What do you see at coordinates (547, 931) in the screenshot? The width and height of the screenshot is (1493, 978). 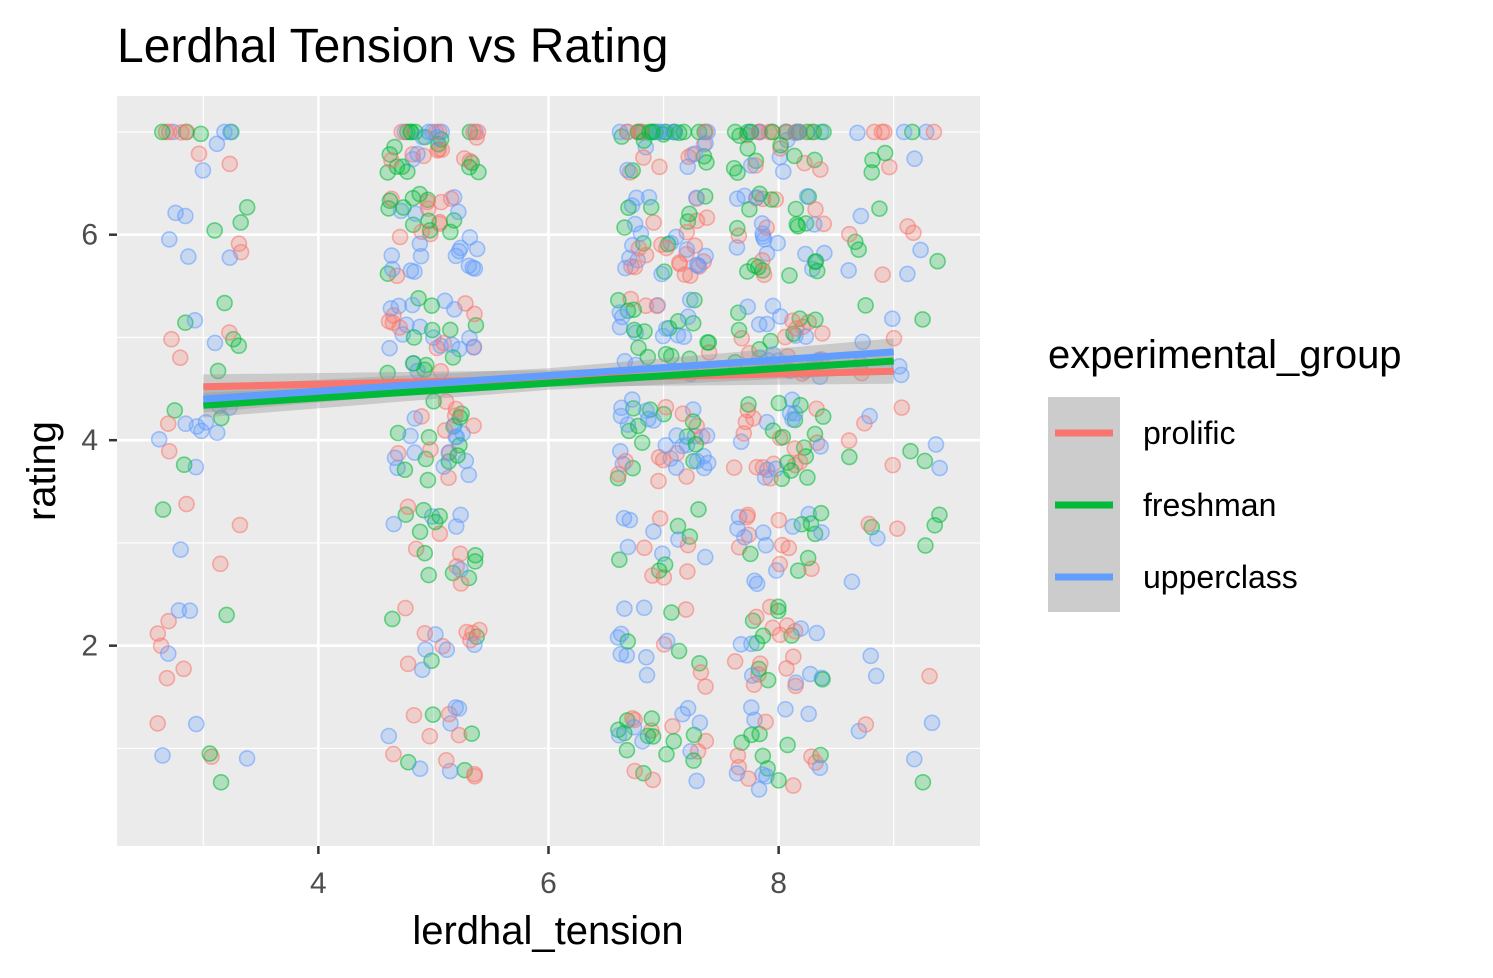 I see `x-axis-title: lerdhal_tension` at bounding box center [547, 931].